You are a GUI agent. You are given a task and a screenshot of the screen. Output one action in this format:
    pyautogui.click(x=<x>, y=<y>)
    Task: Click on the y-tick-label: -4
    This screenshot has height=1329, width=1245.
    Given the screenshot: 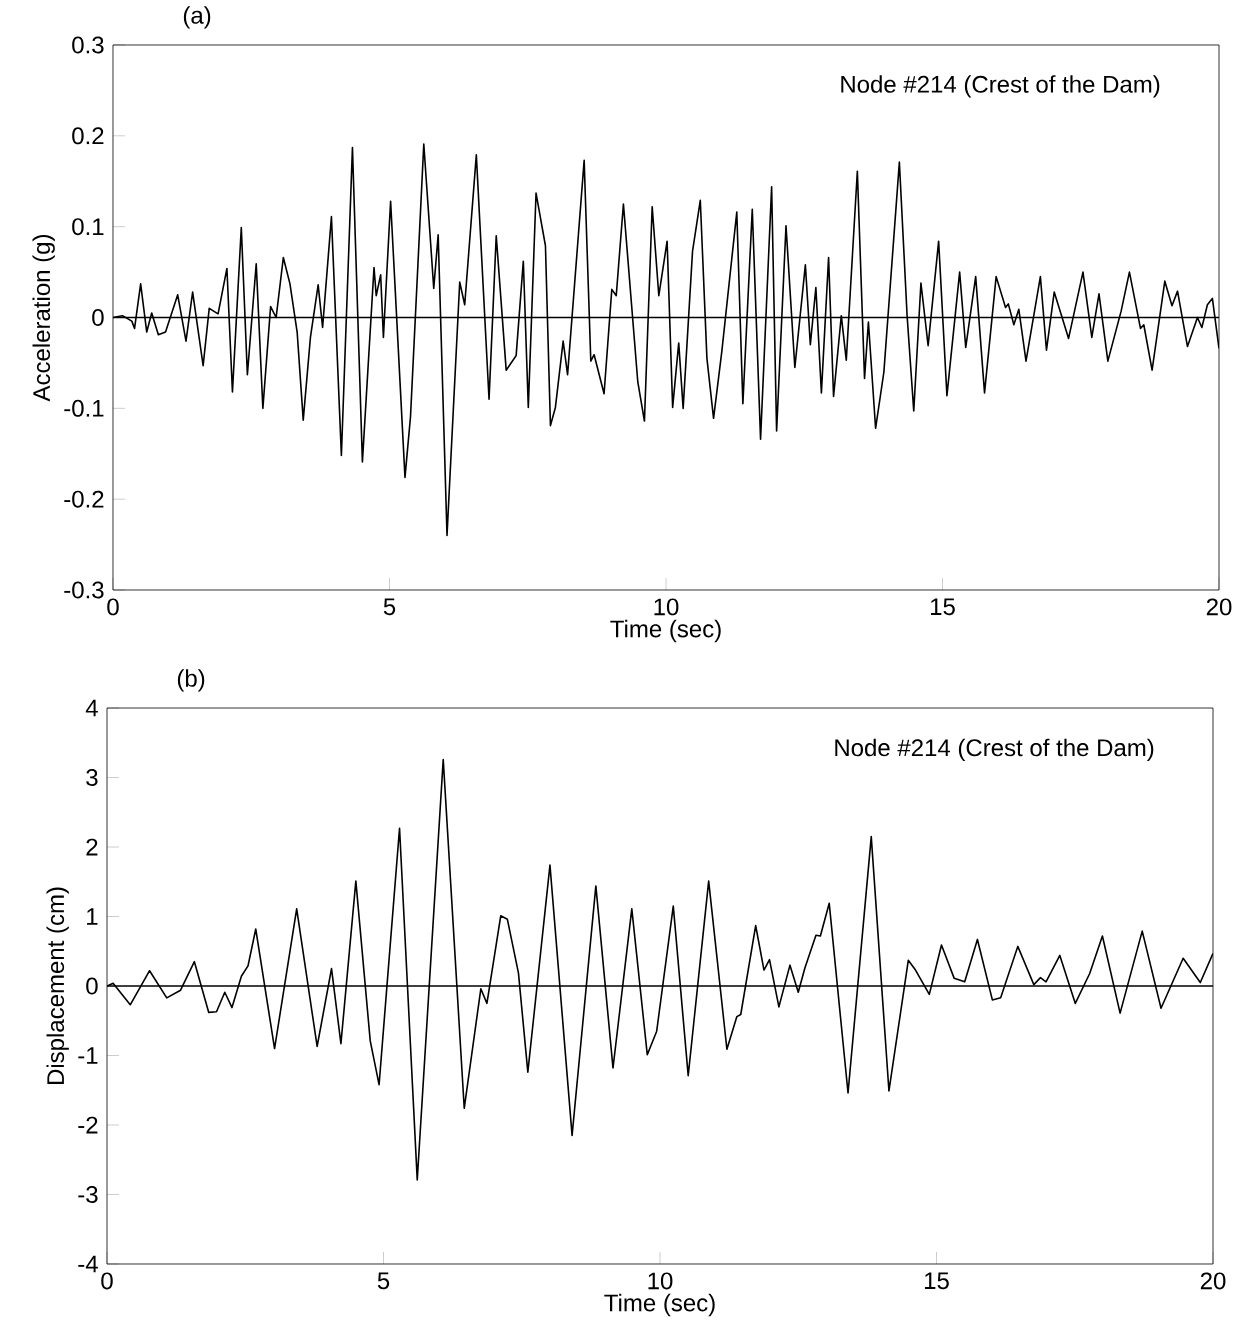 What is the action you would take?
    pyautogui.click(x=88, y=1264)
    